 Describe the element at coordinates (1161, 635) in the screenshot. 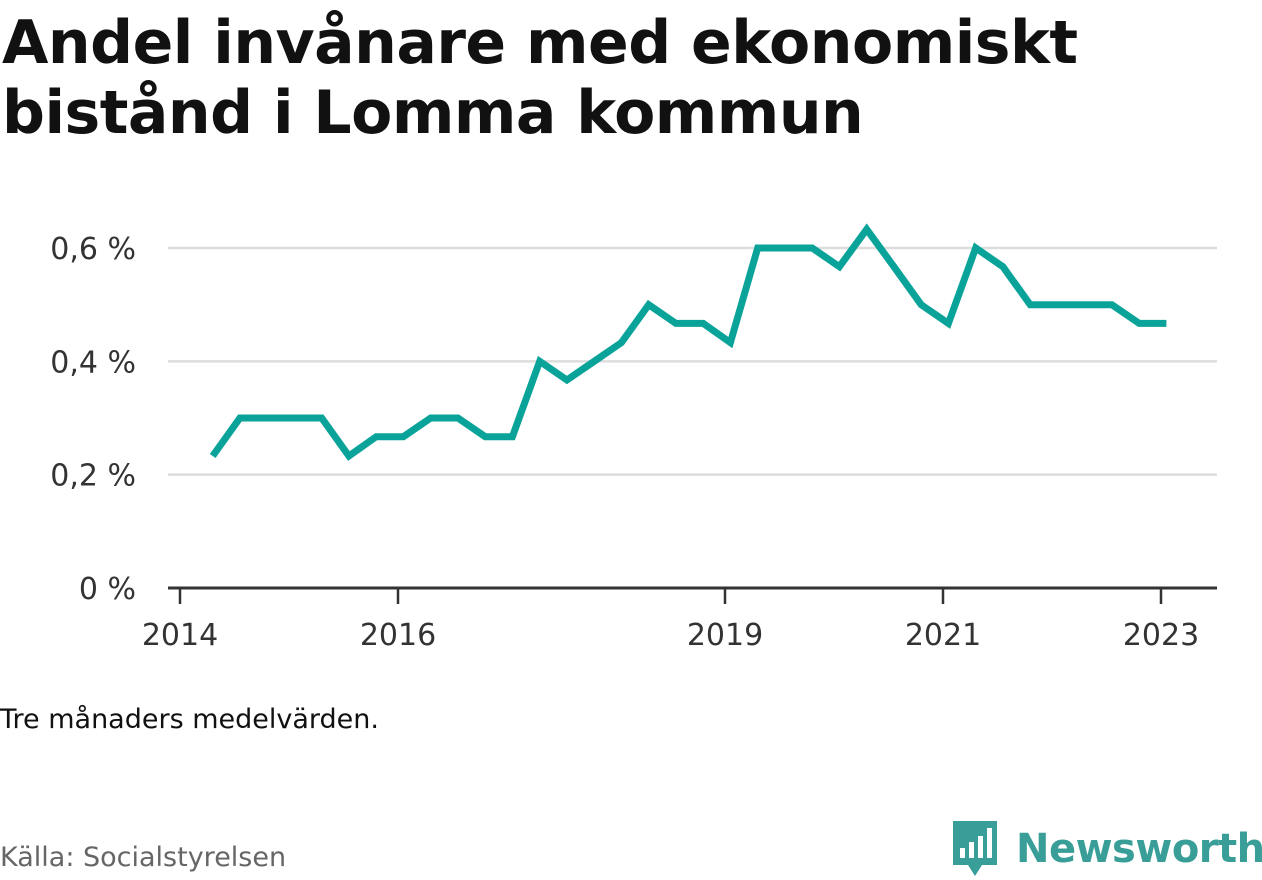

I see `x-tick-label: 2023` at that location.